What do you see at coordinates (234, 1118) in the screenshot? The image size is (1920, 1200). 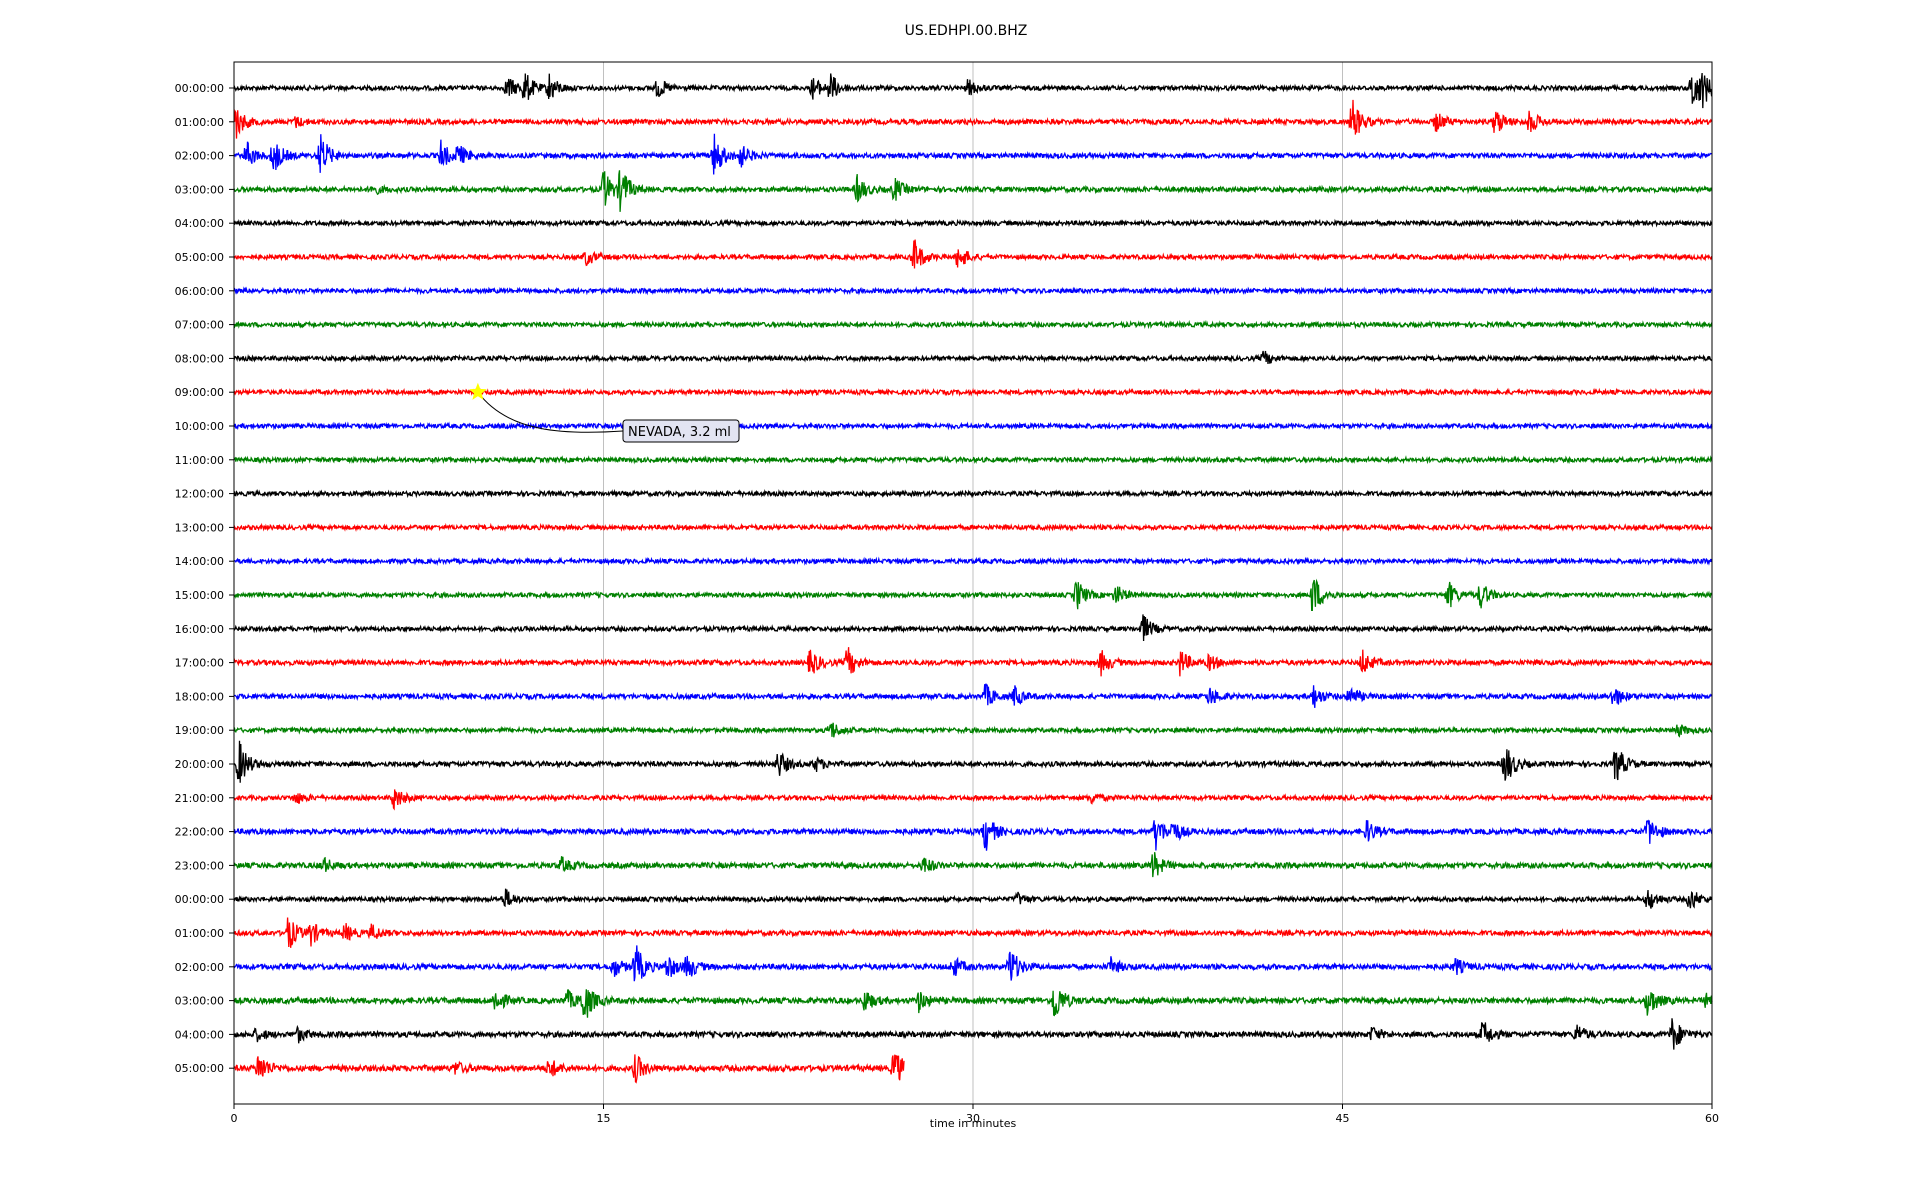 I see `x-tick-label: 0` at bounding box center [234, 1118].